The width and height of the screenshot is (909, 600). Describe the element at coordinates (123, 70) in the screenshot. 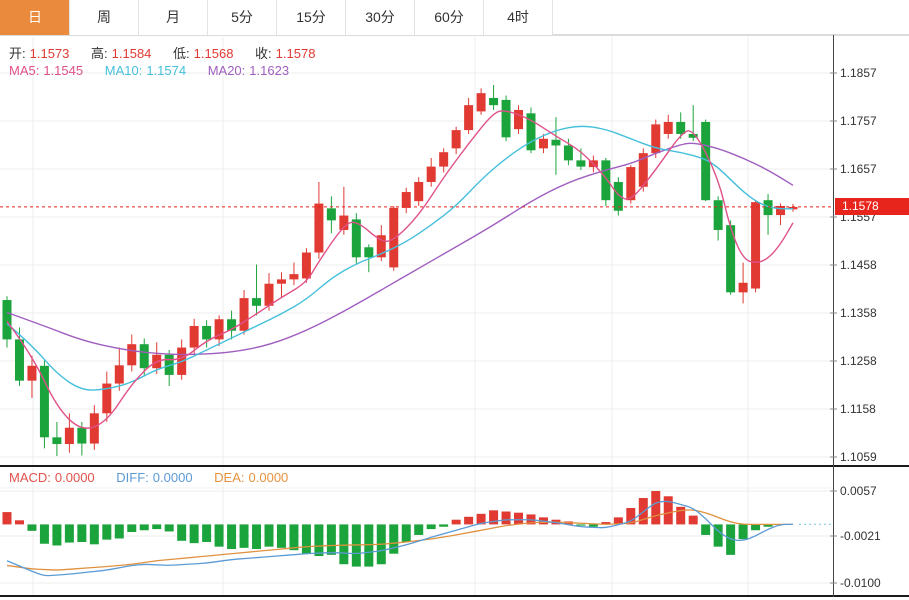

I see `ma10-label: MA10:` at that location.